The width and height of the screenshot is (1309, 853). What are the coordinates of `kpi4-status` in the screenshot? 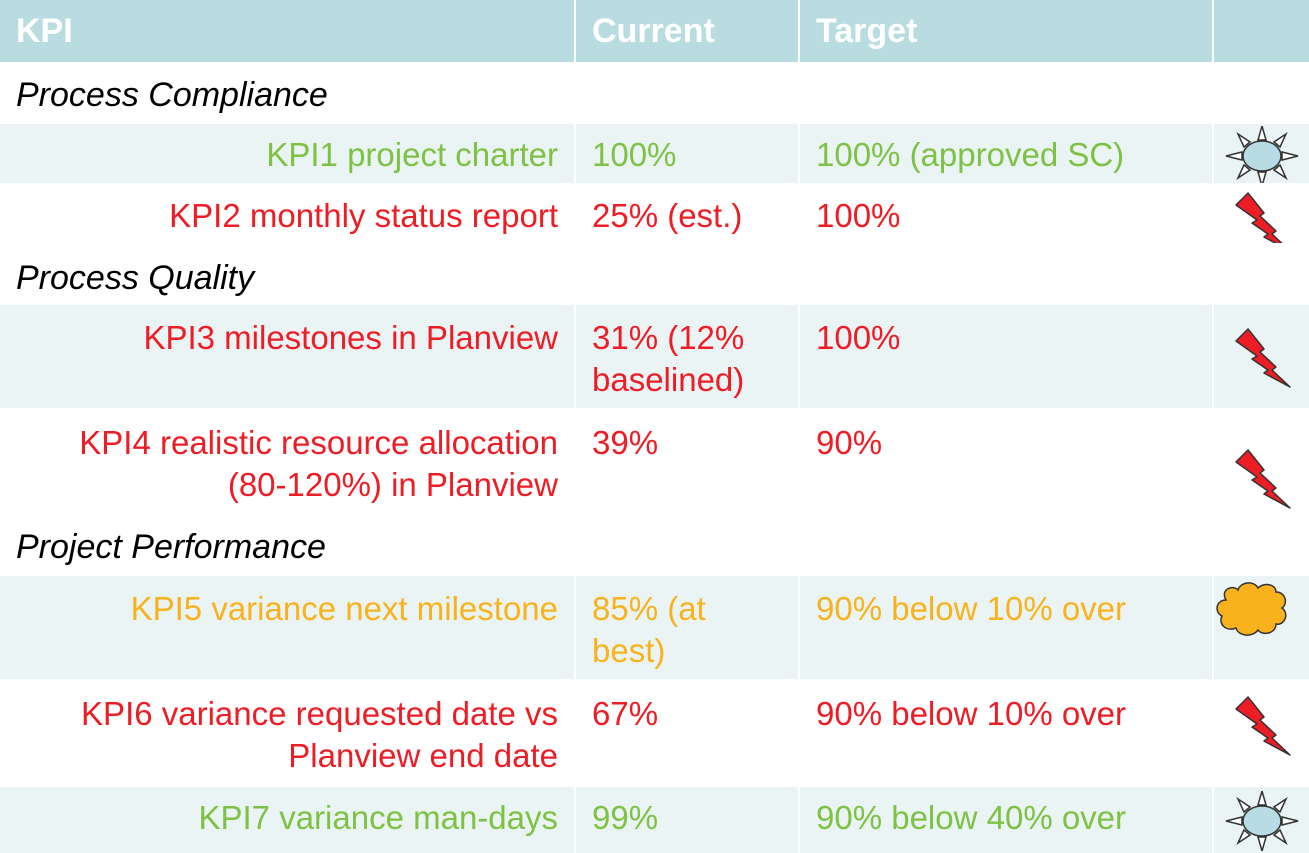 It's located at (1261, 462).